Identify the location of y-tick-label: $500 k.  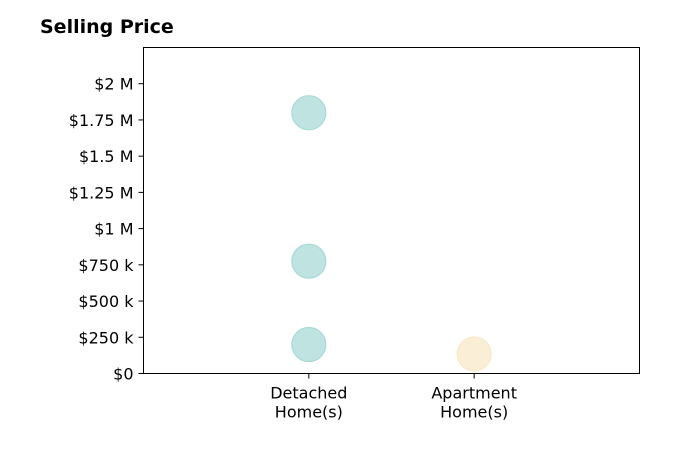
(106, 301).